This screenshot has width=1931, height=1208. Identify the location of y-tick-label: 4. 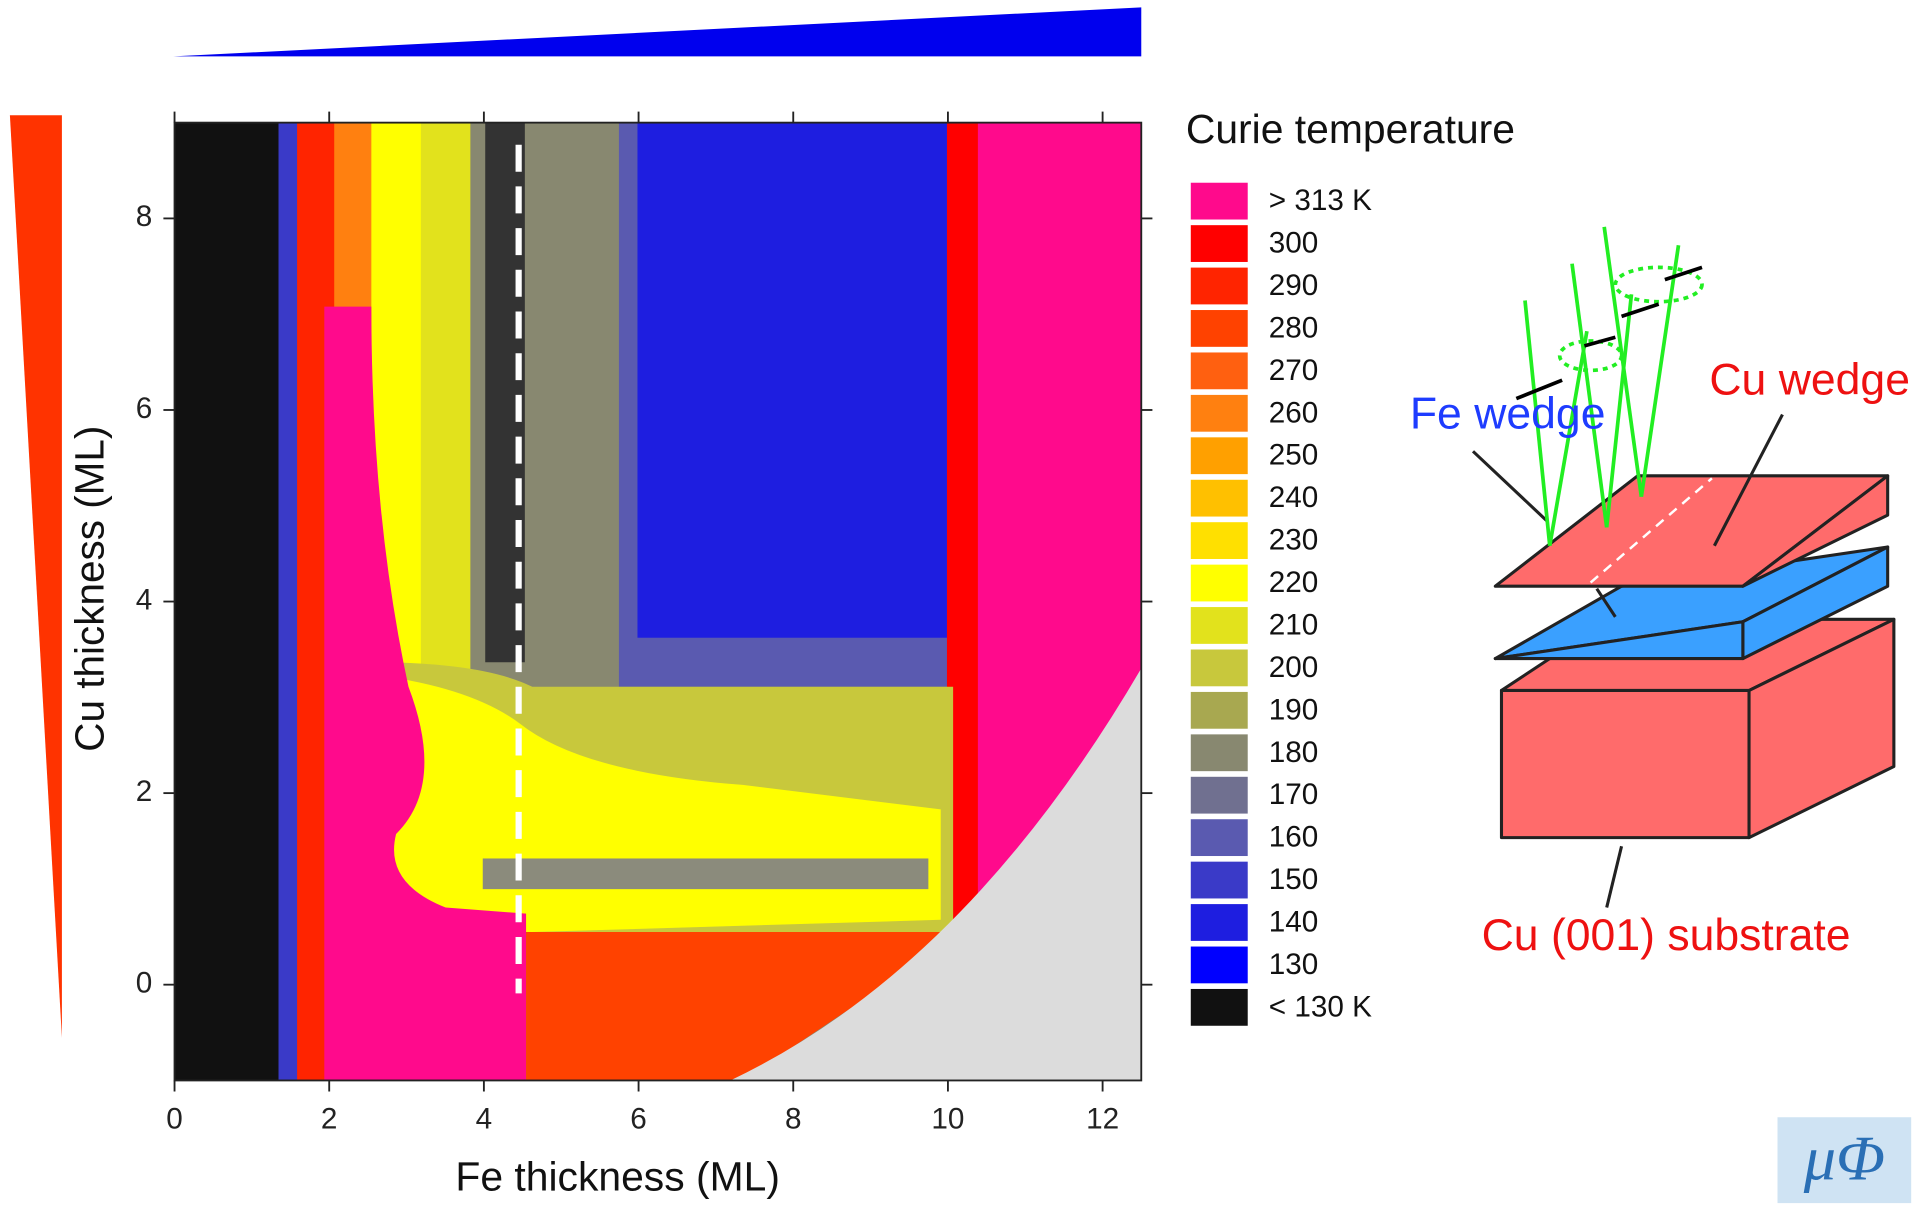
(144, 599).